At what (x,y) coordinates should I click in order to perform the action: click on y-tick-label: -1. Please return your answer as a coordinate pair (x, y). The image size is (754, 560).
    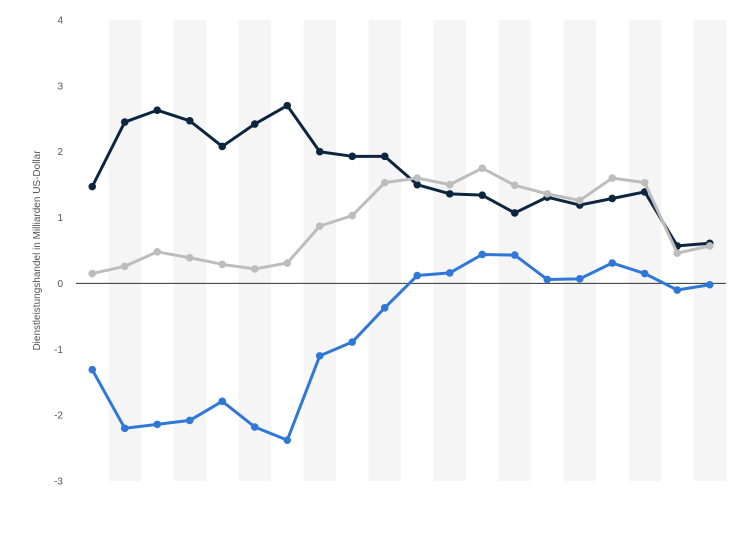
    Looking at the image, I should click on (58, 350).